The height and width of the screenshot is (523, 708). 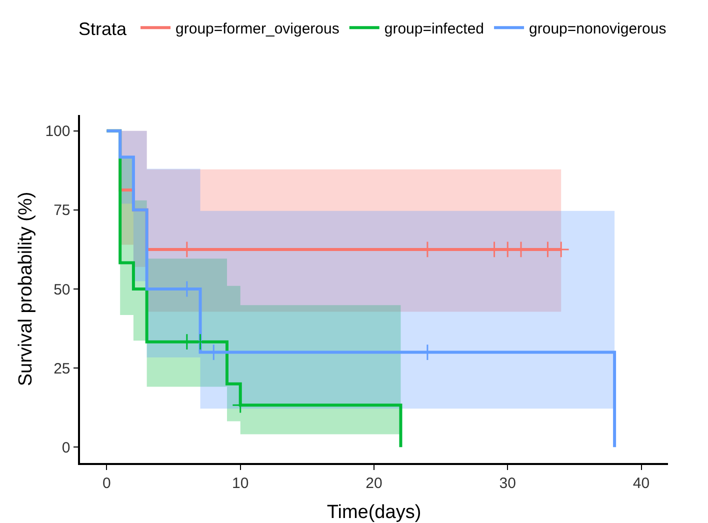 What do you see at coordinates (66, 447) in the screenshot?
I see `y-tick-label: 0` at bounding box center [66, 447].